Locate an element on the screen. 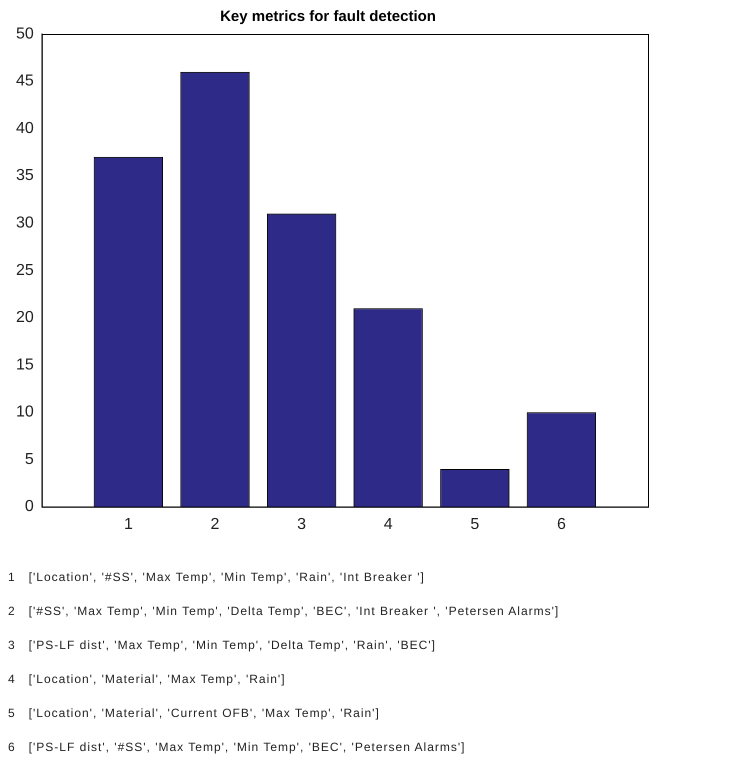  x-tick-label: 6 is located at coordinates (561, 524).